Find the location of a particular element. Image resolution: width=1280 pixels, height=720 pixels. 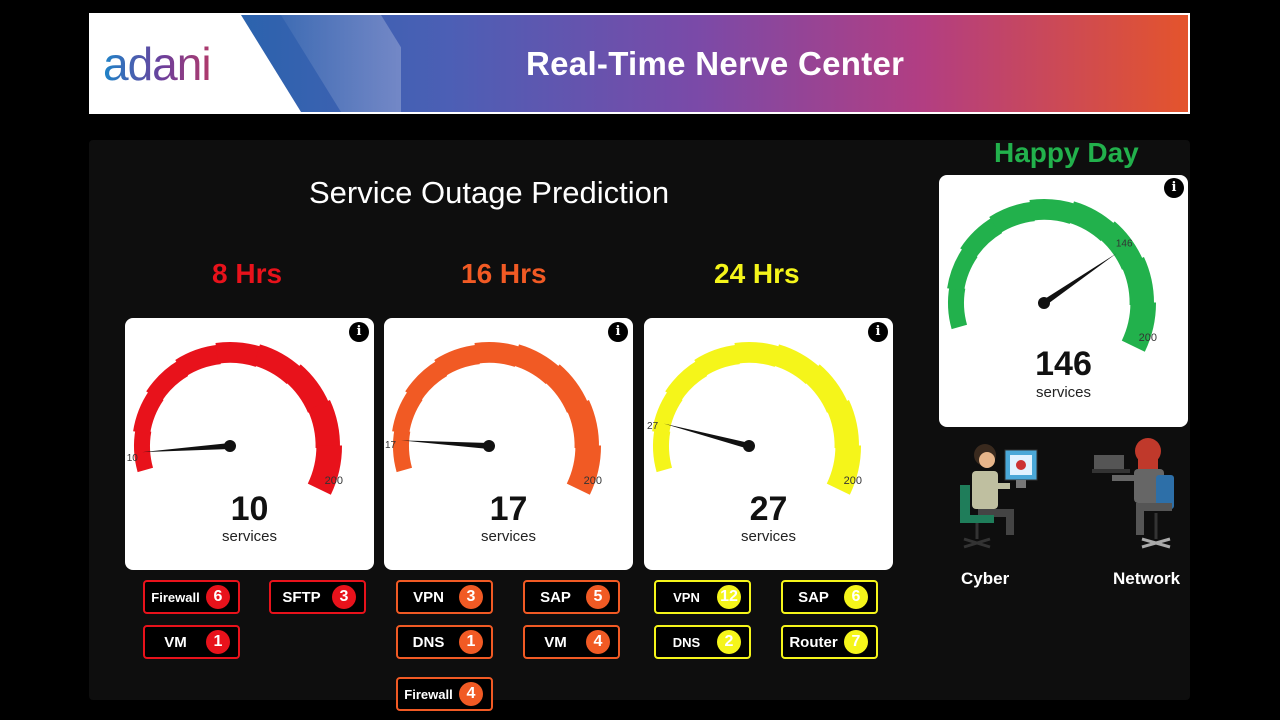

gauge-card-24h: 27 200 i 27 services is located at coordinates (768, 444).